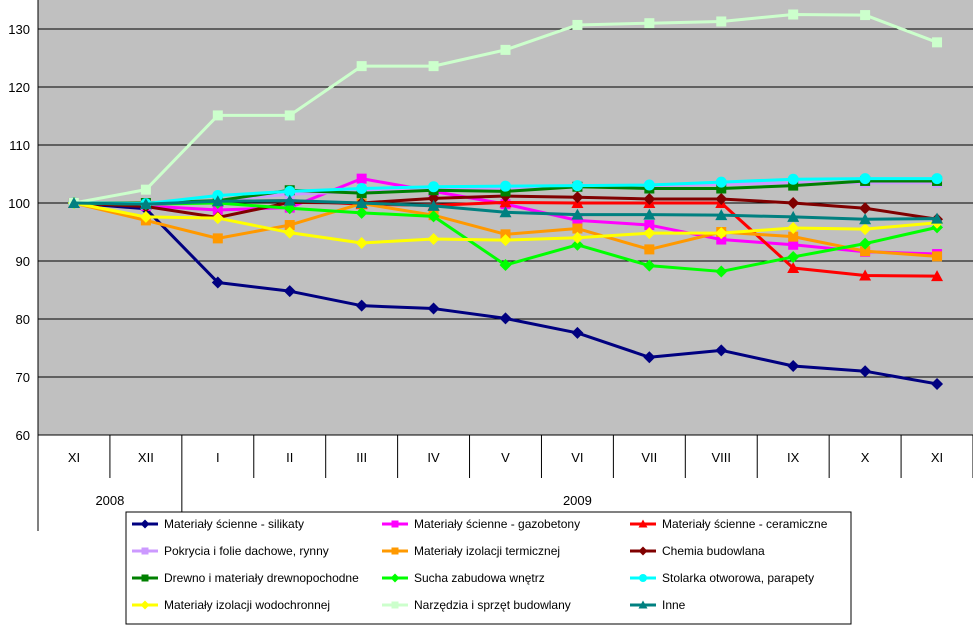 The image size is (973, 632). I want to click on legend-label: Stolarka otworowa, parapety, so click(738, 578).